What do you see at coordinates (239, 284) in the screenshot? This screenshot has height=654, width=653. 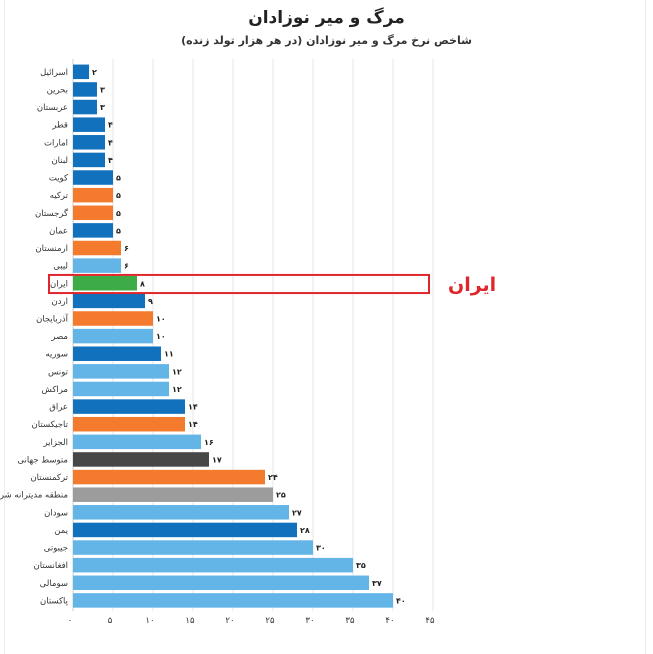 I see `highlight-box` at bounding box center [239, 284].